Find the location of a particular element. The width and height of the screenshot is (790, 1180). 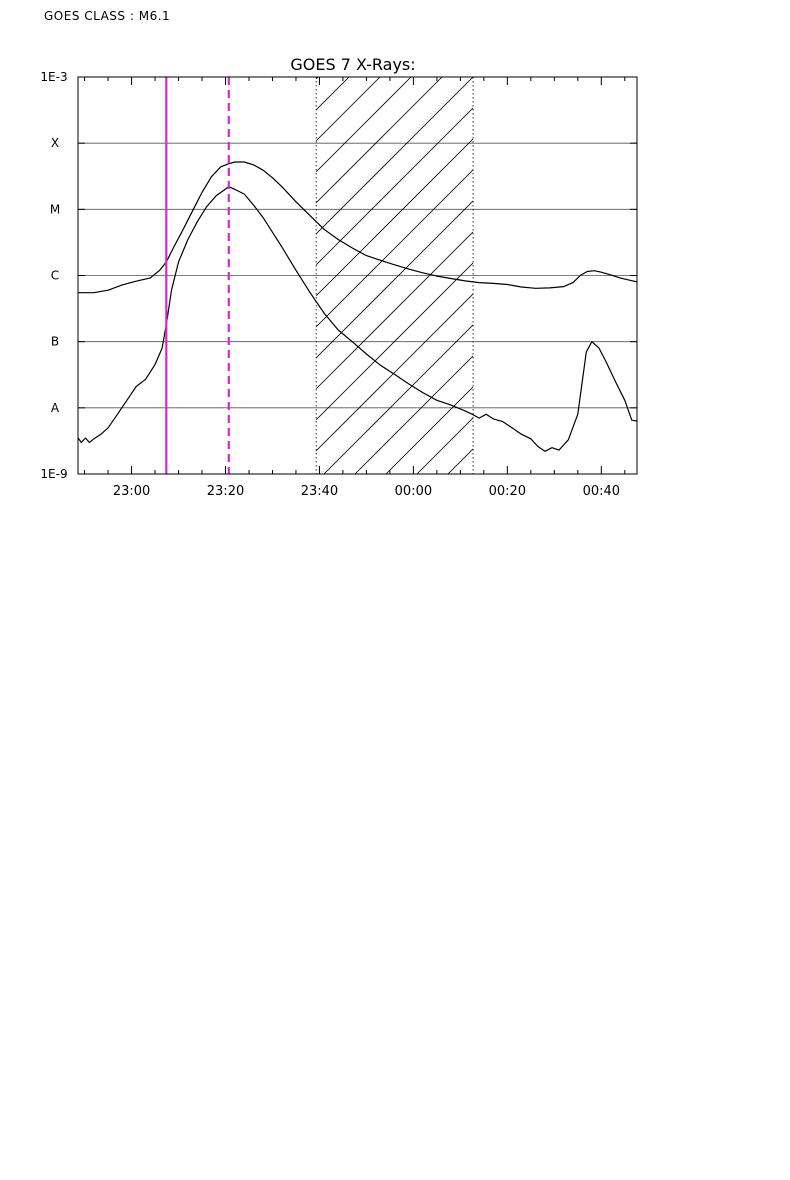

time-markers is located at coordinates (319, 275).